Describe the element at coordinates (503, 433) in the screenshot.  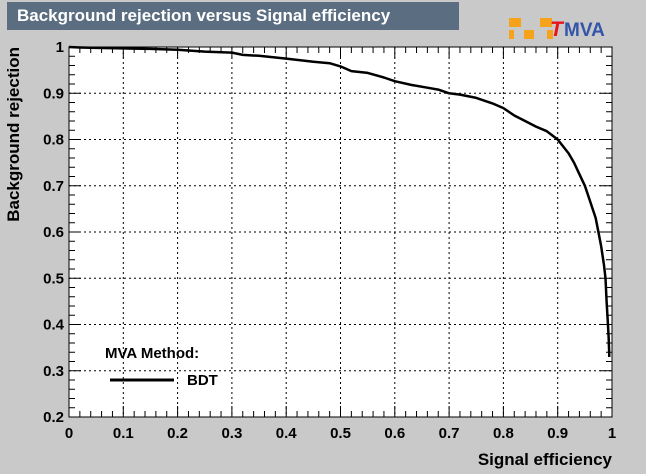
I see `x-tick-label: 0.8` at that location.